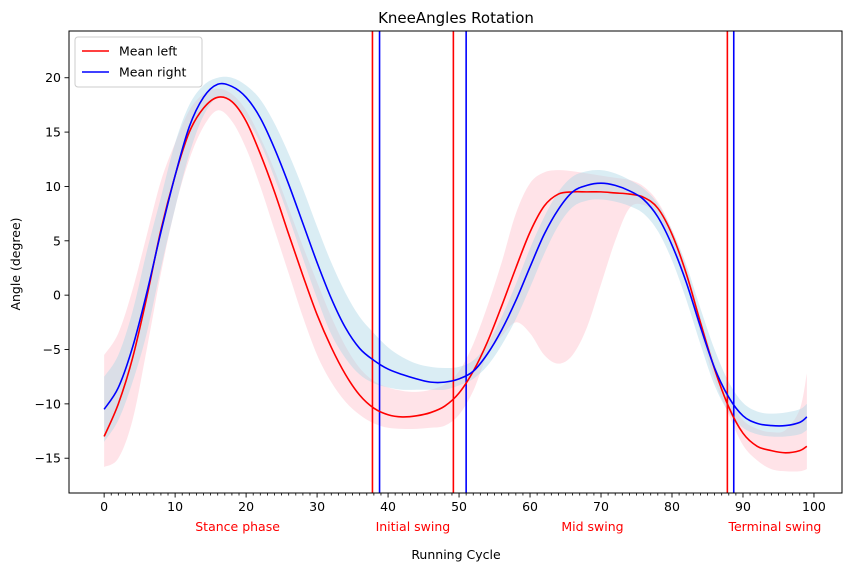 This screenshot has width=853, height=572. I want to click on x-tick-label: 50, so click(459, 506).